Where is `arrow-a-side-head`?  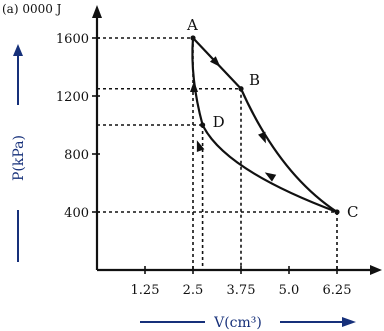 arrow-a-side-head is located at coordinates (200, 146).